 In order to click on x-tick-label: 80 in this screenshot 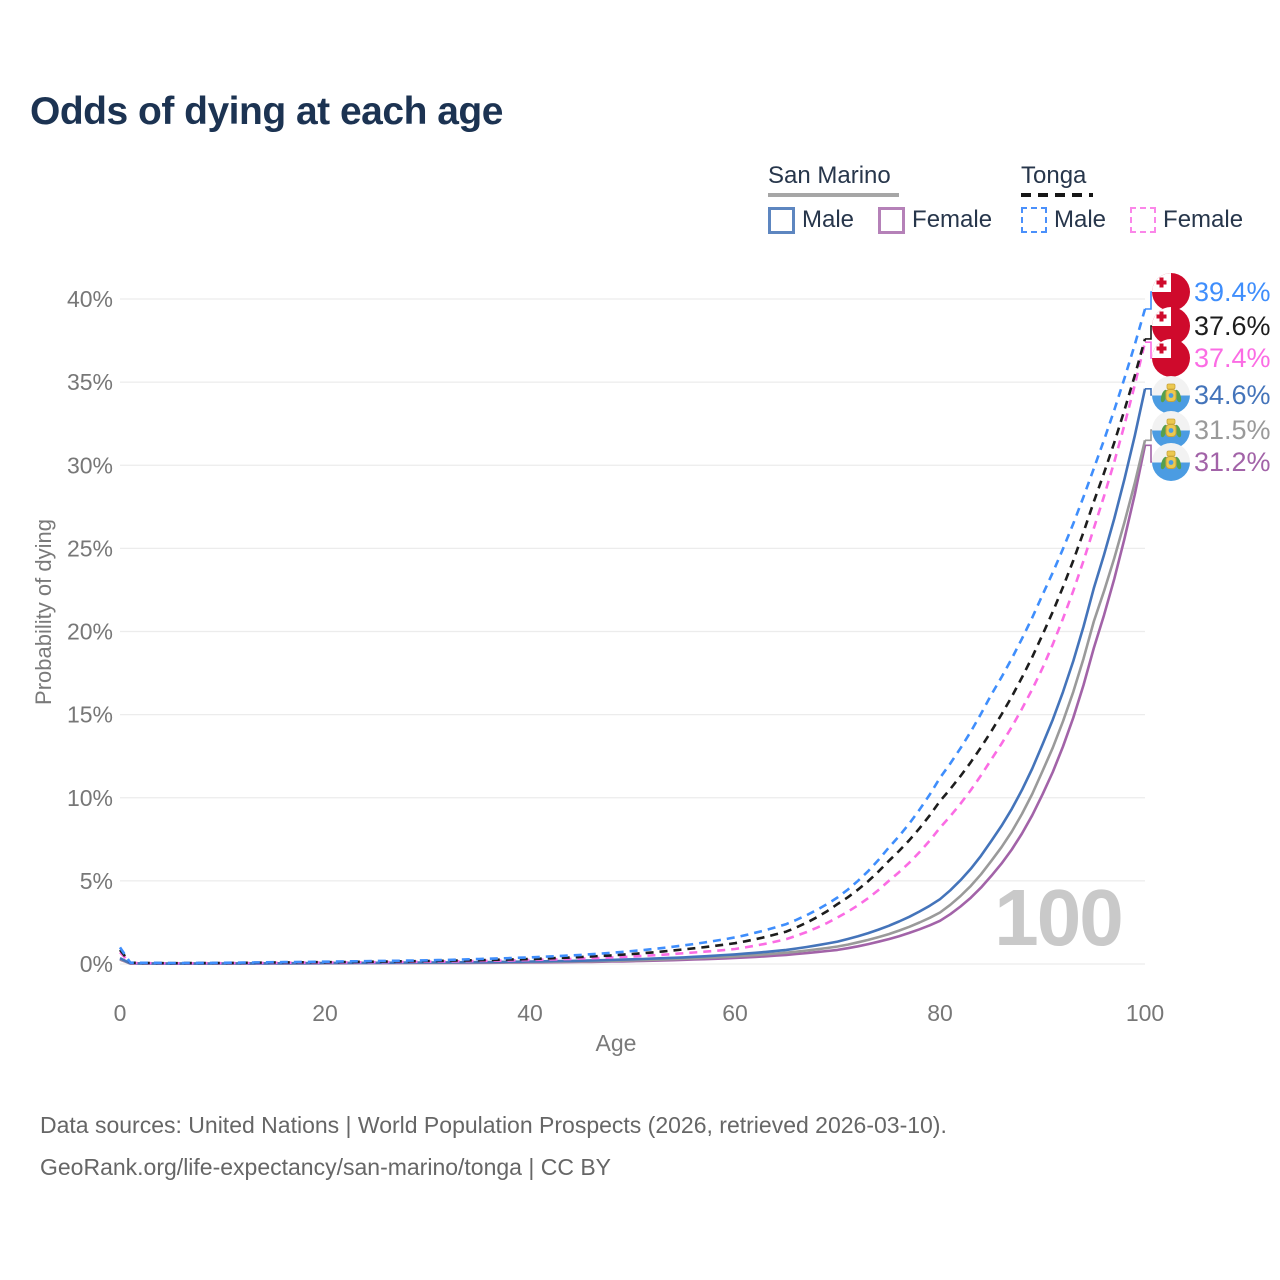, I will do `click(940, 1013)`.